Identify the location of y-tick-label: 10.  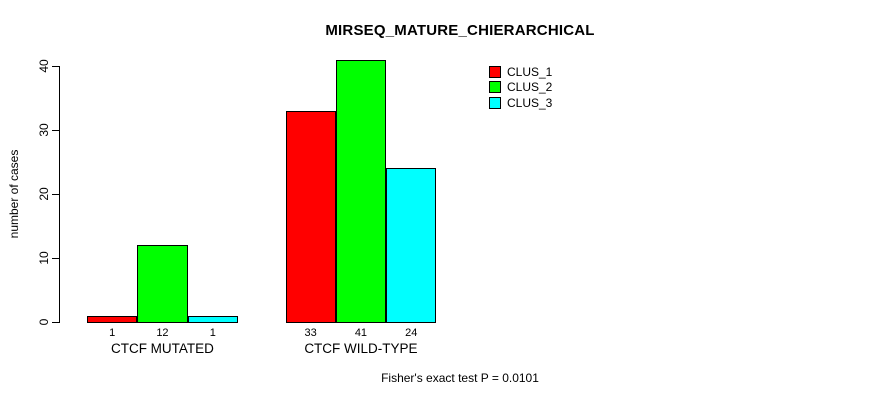
(44, 258).